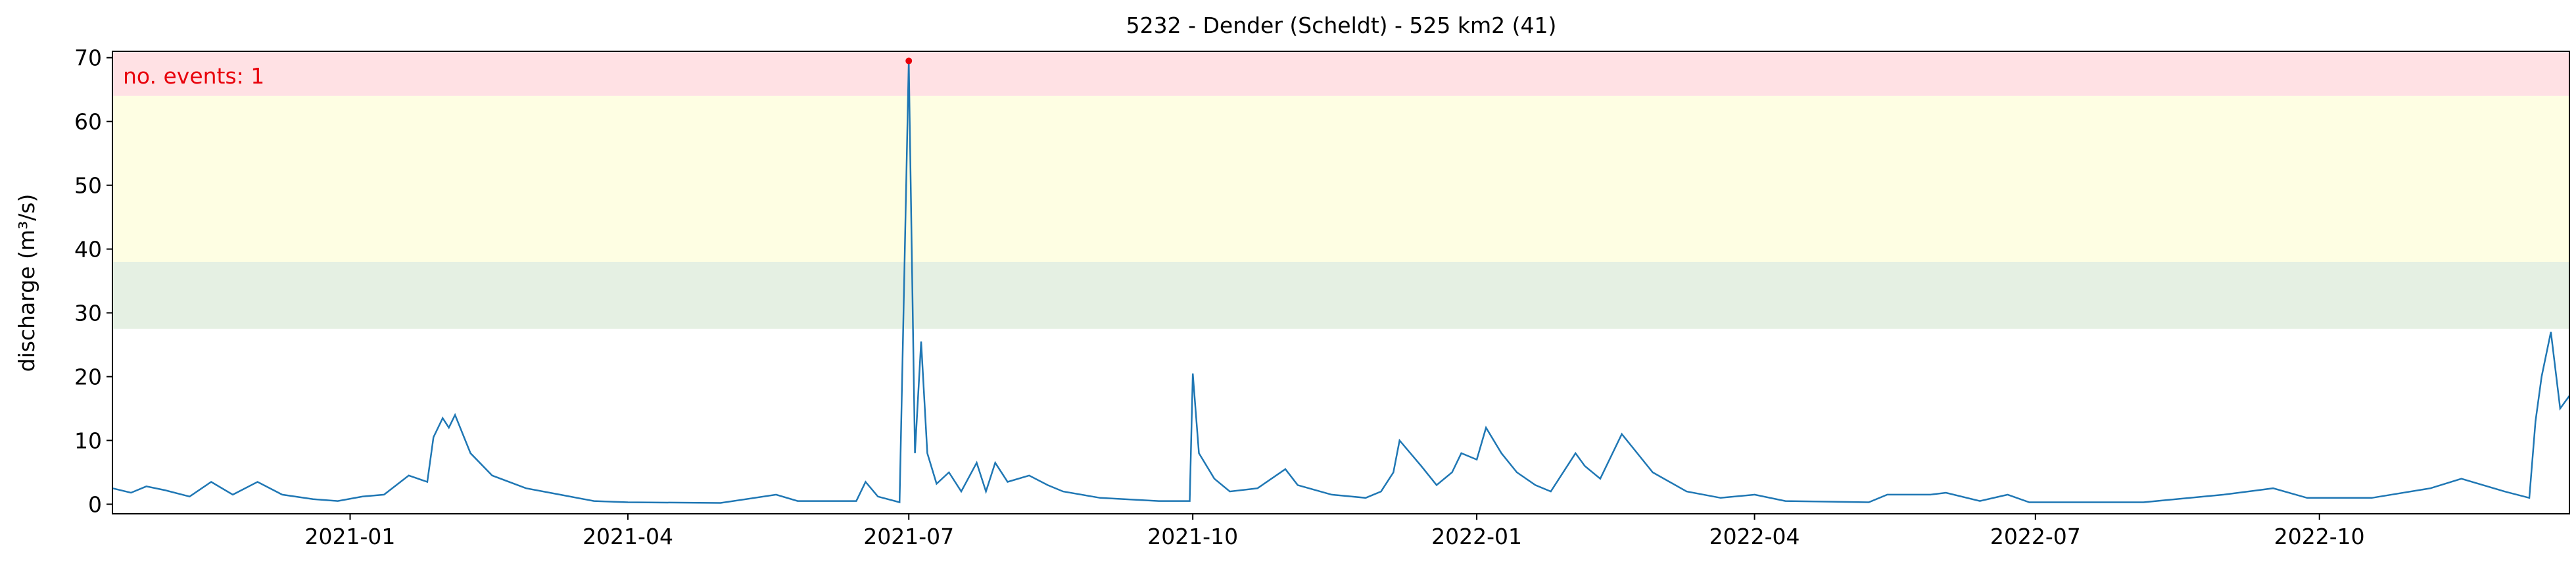  Describe the element at coordinates (1342, 25) in the screenshot. I see `chart-title: 5232 - Dender (Scheldt) - 525 km2 (41)` at that location.